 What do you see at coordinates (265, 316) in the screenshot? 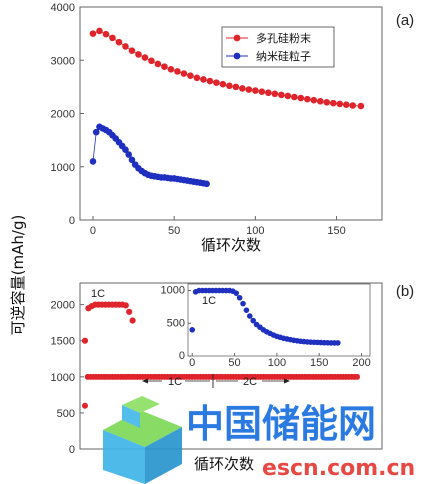
I see `inset-points` at bounding box center [265, 316].